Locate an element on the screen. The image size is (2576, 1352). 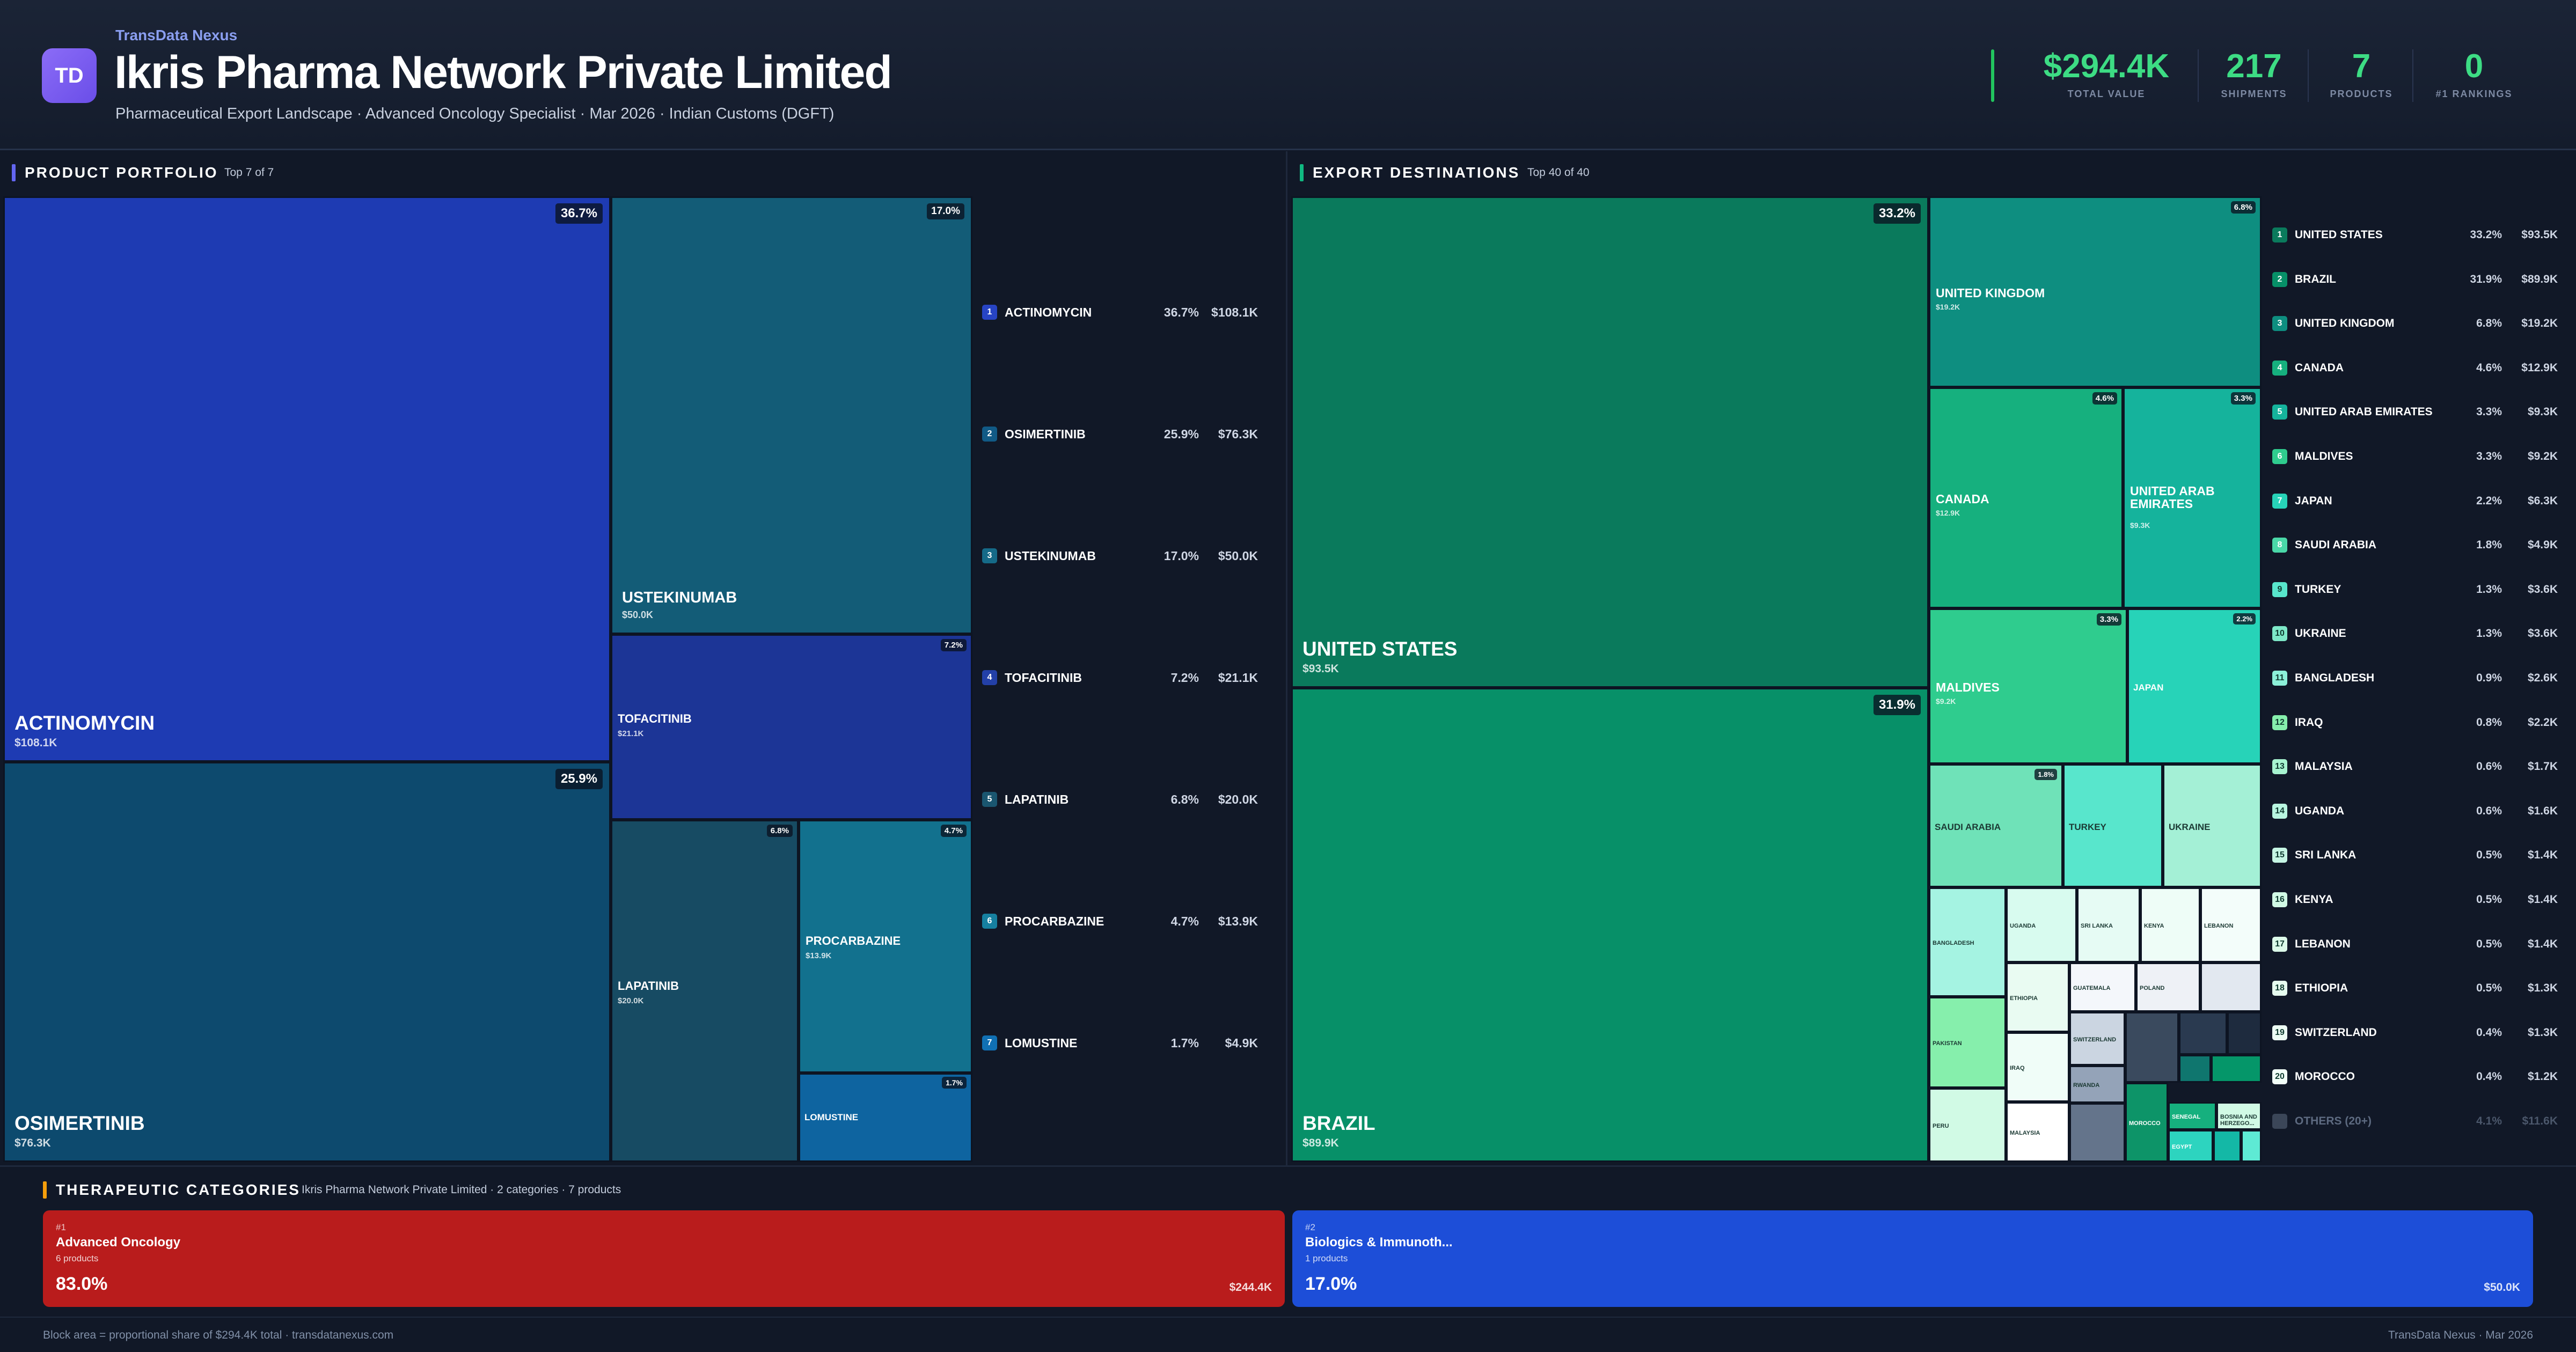
list-item-saudi-arabia: 8 SAUDI ARABIA 1.8% $4.9K is located at coordinates (2417, 545).